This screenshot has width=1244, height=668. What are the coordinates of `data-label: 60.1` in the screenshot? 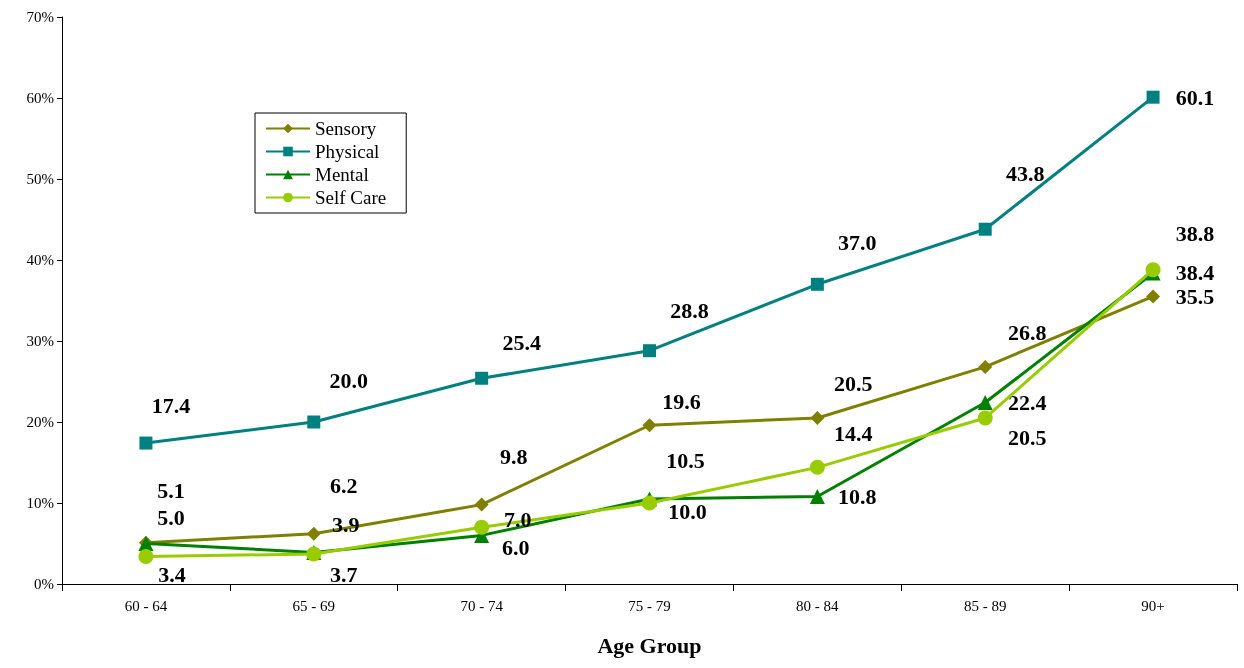 It's located at (1195, 97).